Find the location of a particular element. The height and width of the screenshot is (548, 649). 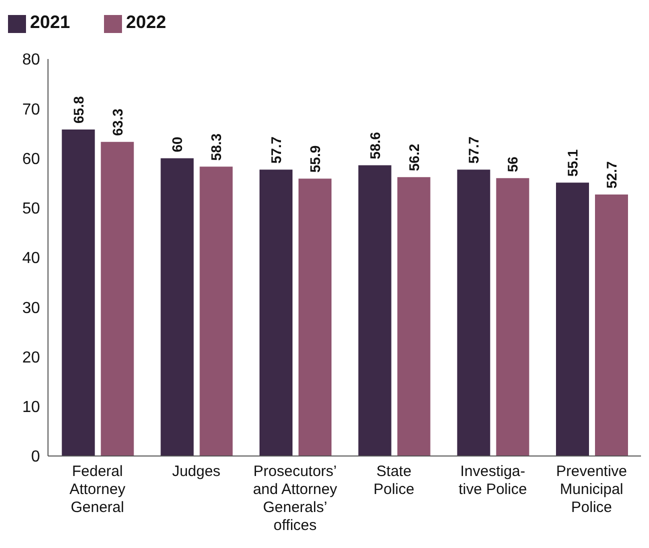

y-tick-label: 80 is located at coordinates (31, 60).